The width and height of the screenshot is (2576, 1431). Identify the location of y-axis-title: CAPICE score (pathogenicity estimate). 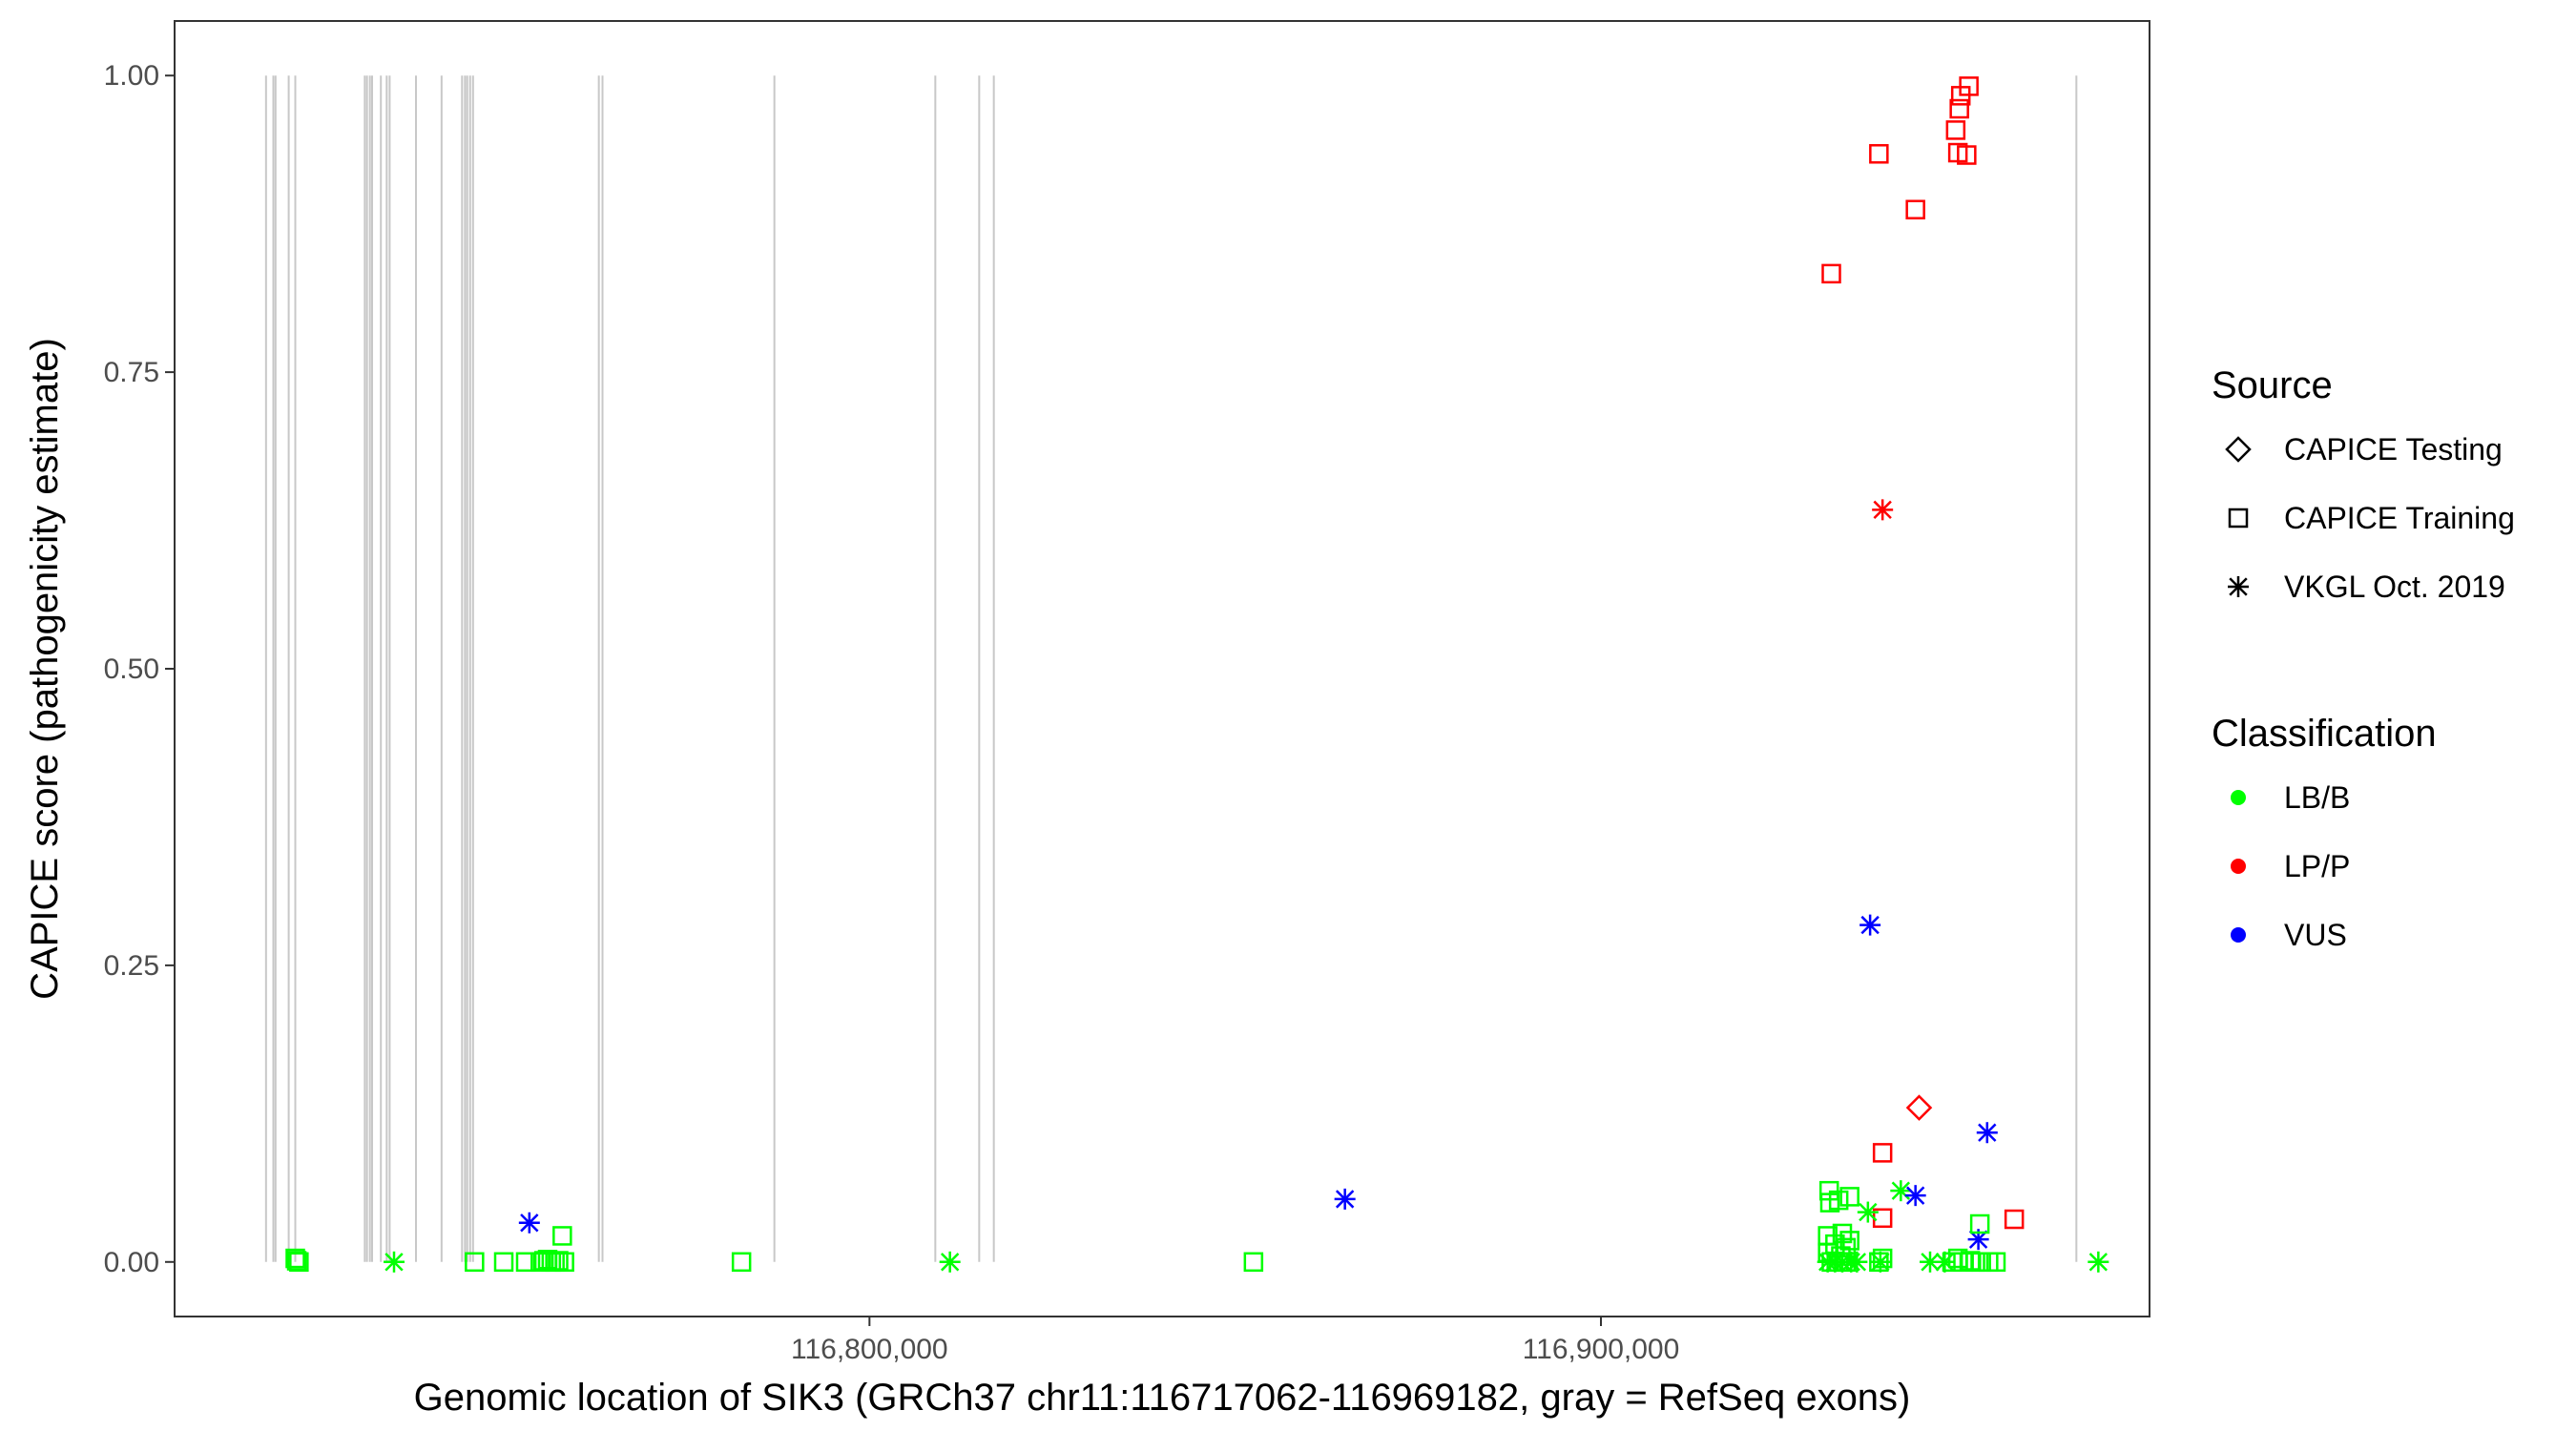
(45, 669).